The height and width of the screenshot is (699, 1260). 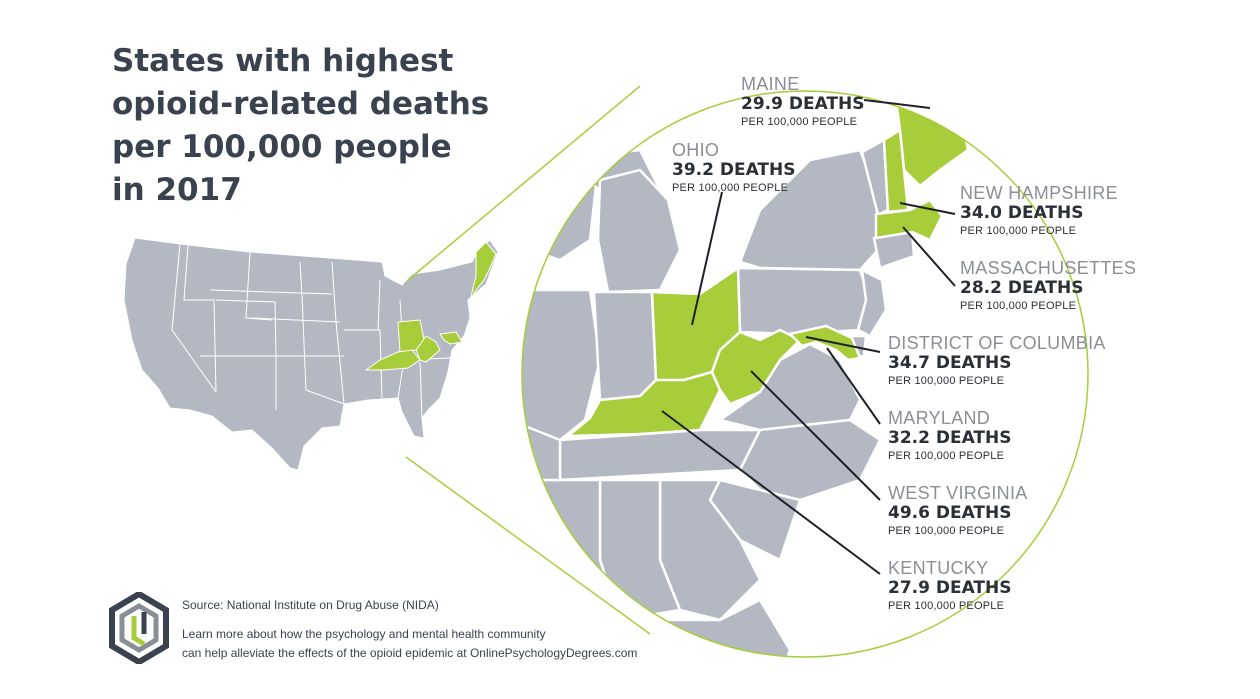 What do you see at coordinates (927, 208) in the screenshot?
I see `leader-new-hampshire` at bounding box center [927, 208].